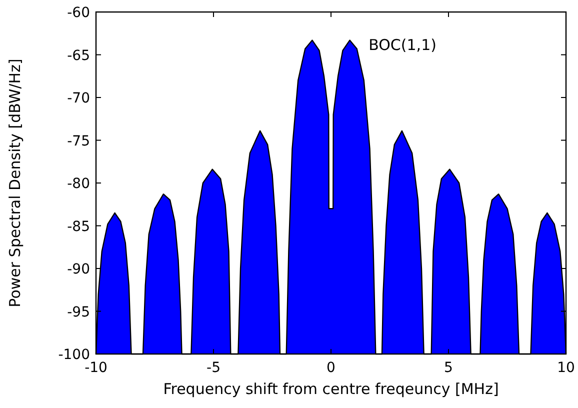  I want to click on x-tick-label: 10, so click(566, 368).